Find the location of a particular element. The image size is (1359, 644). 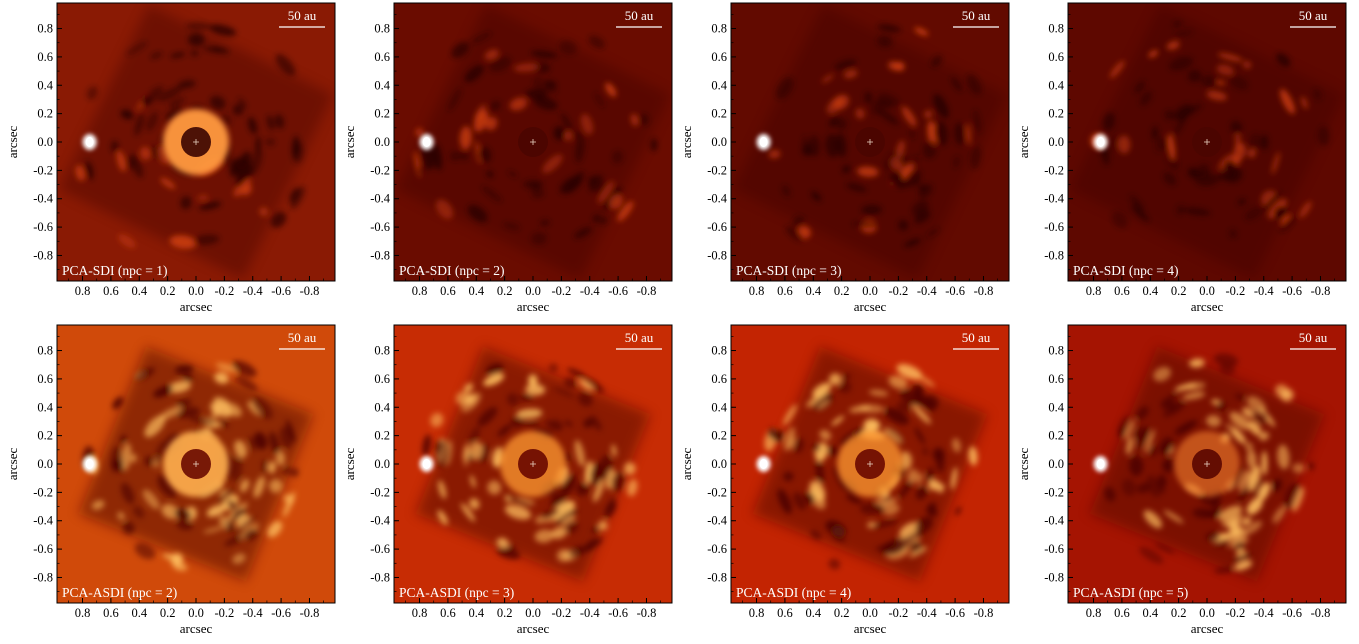

panel-label: PCA-SDI (npc = 4) is located at coordinates (1125, 270).